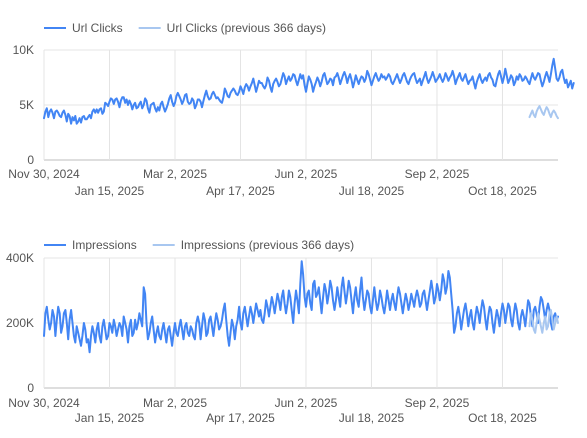 The height and width of the screenshot is (438, 587). I want to click on legend-label-current: Url Clicks, so click(97, 28).